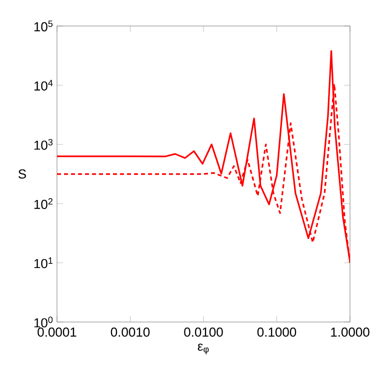  Describe the element at coordinates (43, 204) in the screenshot. I see `y-tick-label: 10$^{2}$` at that location.